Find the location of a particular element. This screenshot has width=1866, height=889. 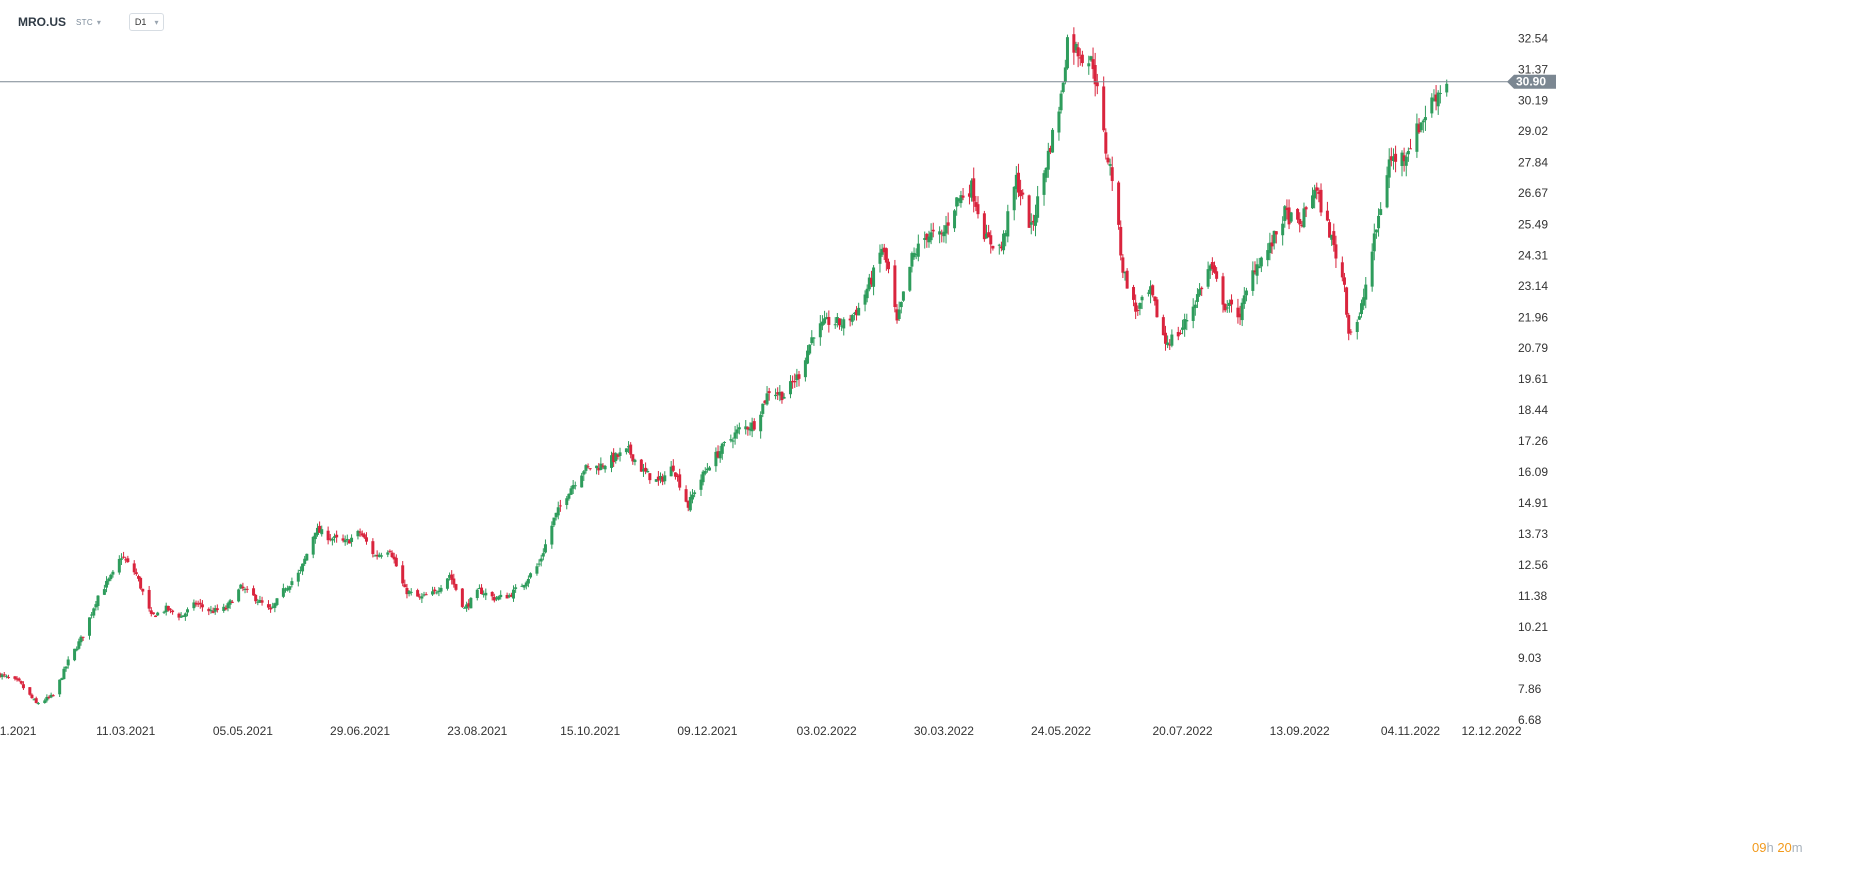

chevron-down-icon: ▾ is located at coordinates (98, 22).